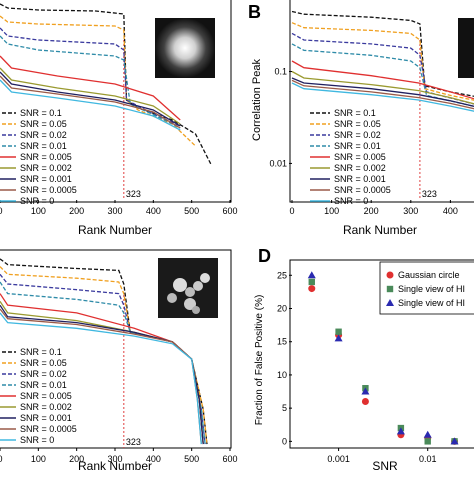  What do you see at coordinates (373, 208) in the screenshot?
I see `panel-b-x-ticks: 0 100 200 300 400` at bounding box center [373, 208].